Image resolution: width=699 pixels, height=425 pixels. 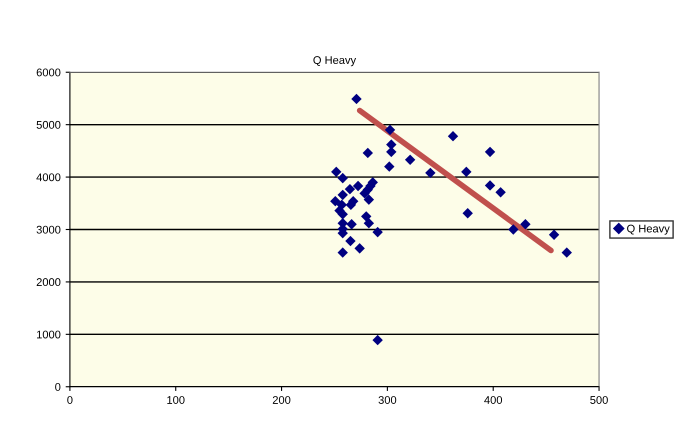 What do you see at coordinates (48, 177) in the screenshot?
I see `y-tick-label: 4000` at bounding box center [48, 177].